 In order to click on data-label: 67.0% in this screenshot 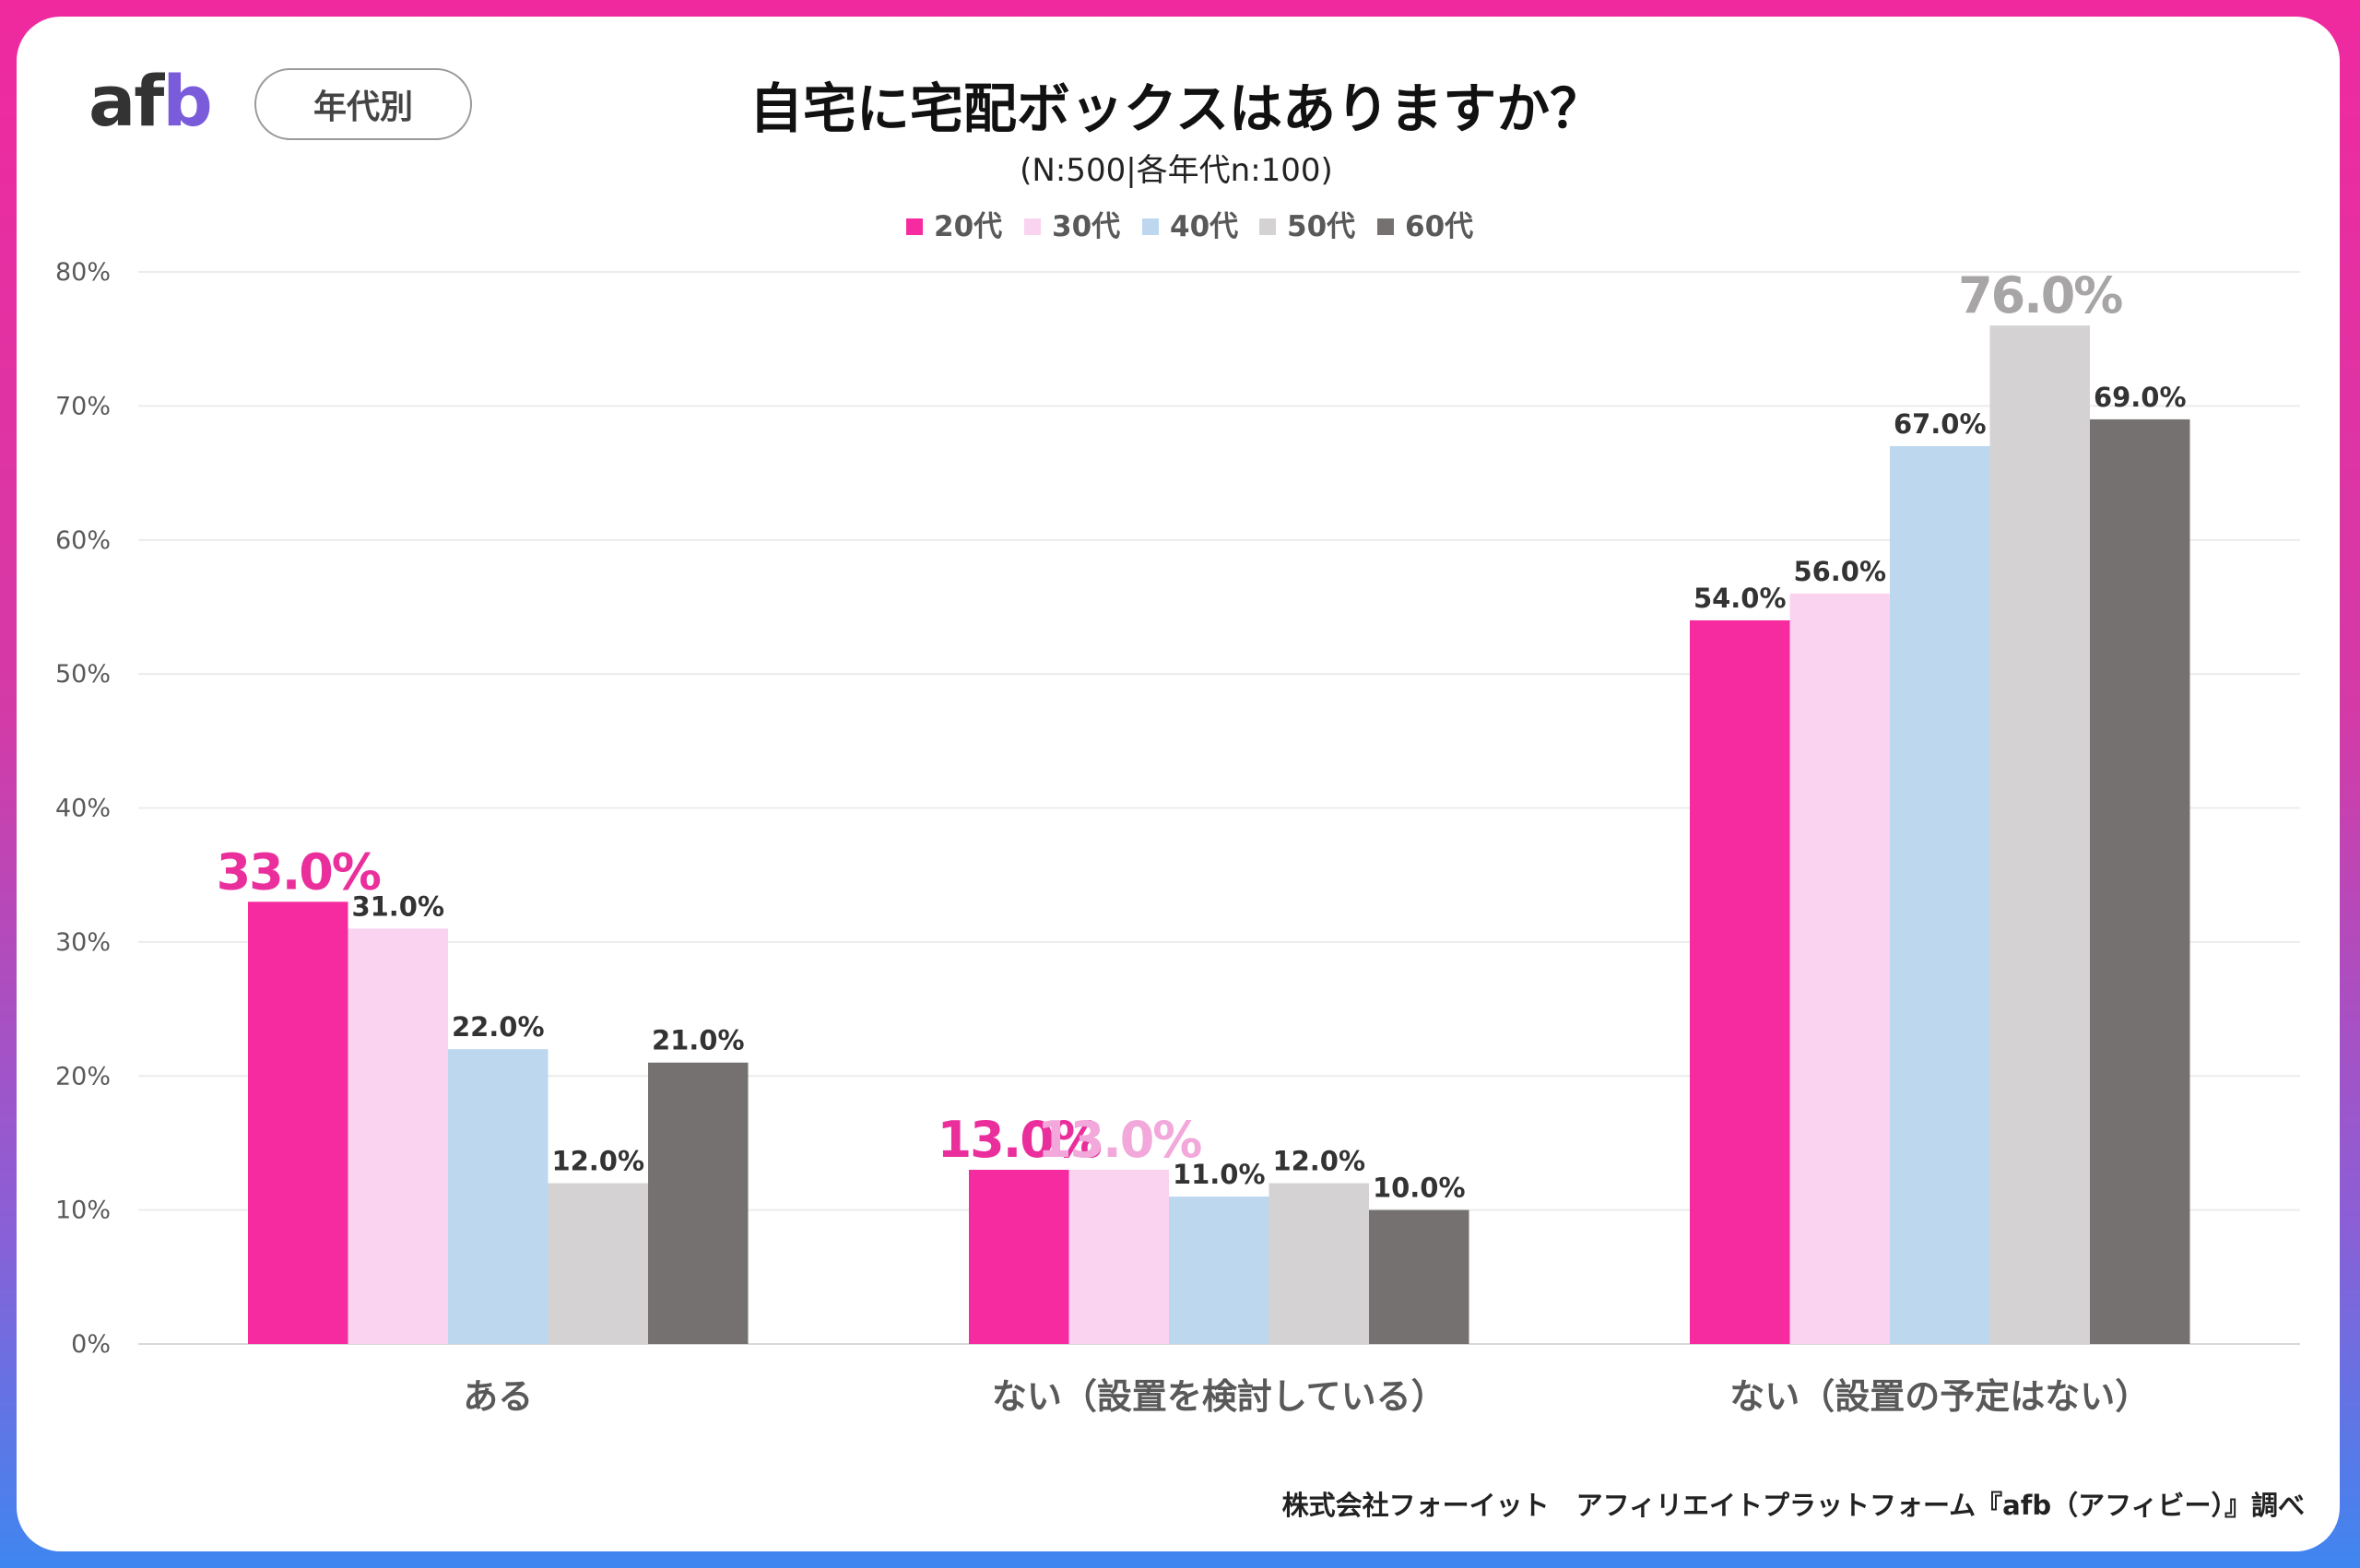, I will do `click(1940, 424)`.